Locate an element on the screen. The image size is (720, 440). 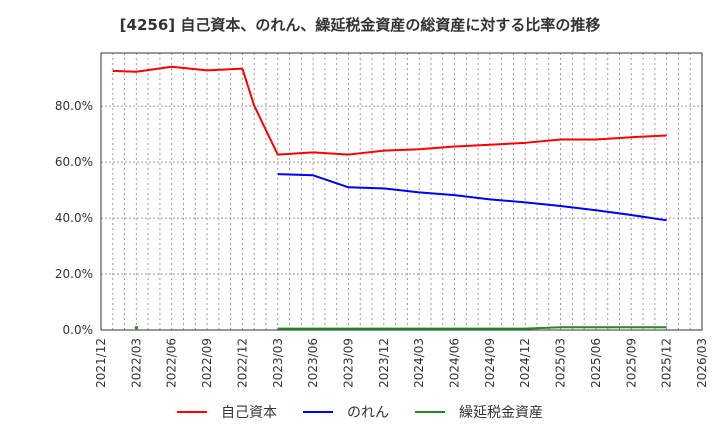
legend-label-deferred-tax: 繰延税金資産 is located at coordinates (501, 413).